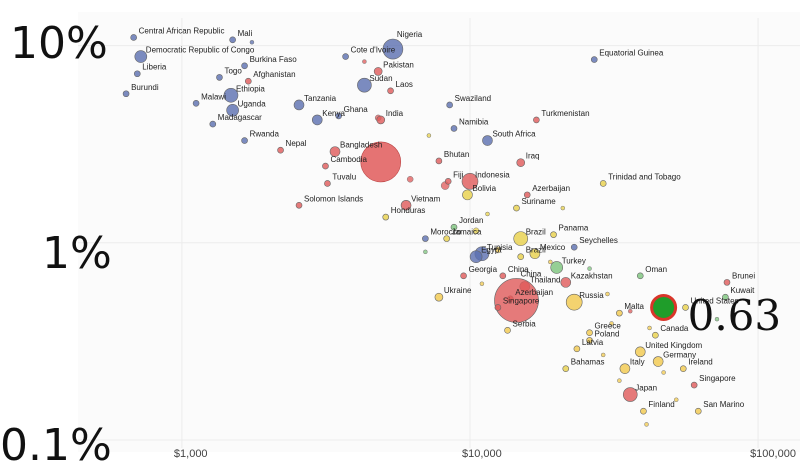 The image size is (800, 471). Describe the element at coordinates (456, 154) in the screenshot. I see `point-label: Bhutan` at that location.